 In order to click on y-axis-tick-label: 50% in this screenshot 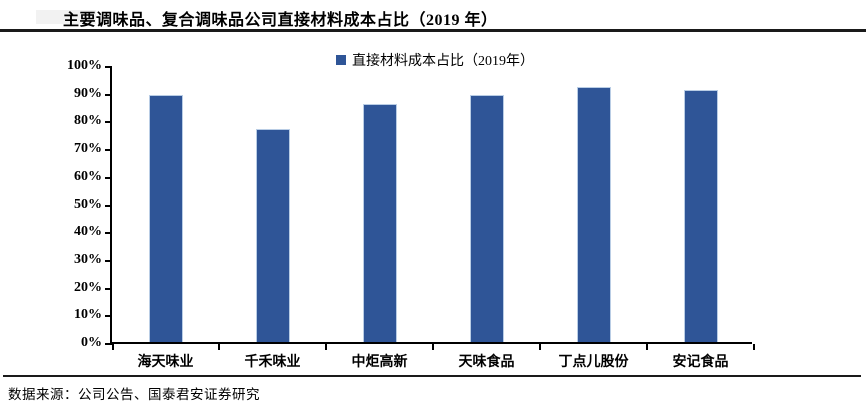, I will do `click(88, 204)`.